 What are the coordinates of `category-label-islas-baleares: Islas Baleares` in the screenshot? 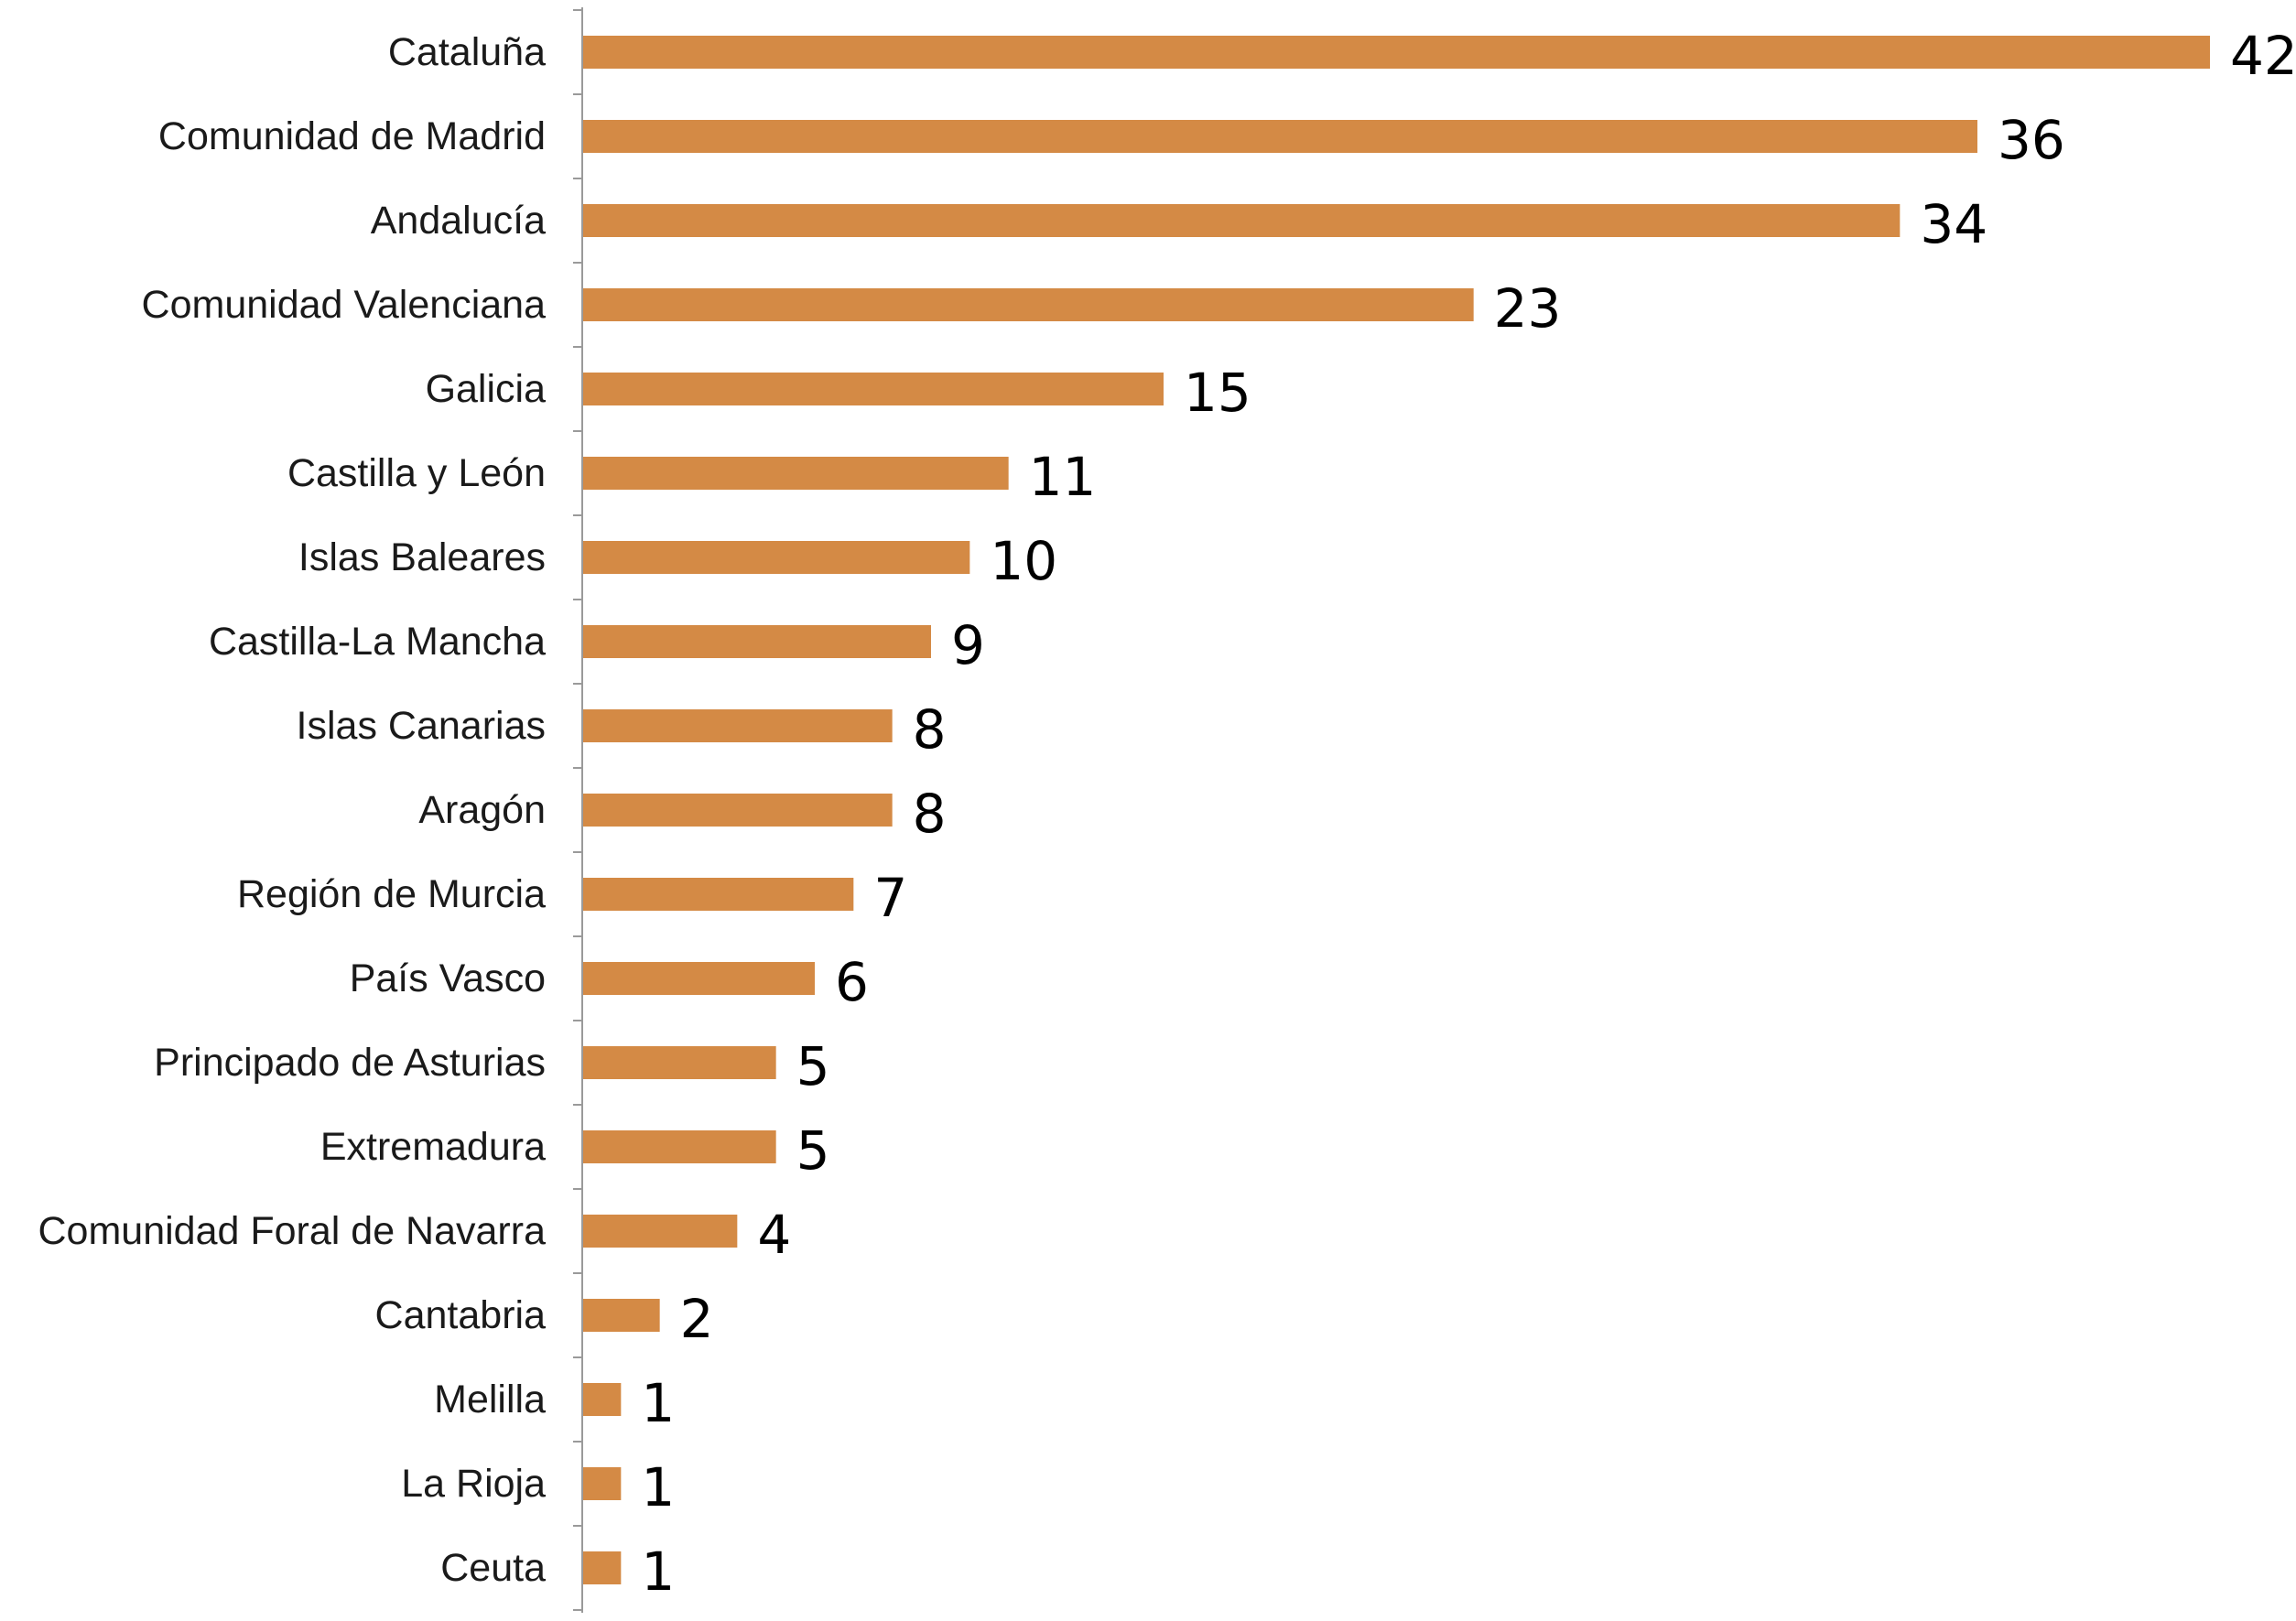 It's located at (422, 557).